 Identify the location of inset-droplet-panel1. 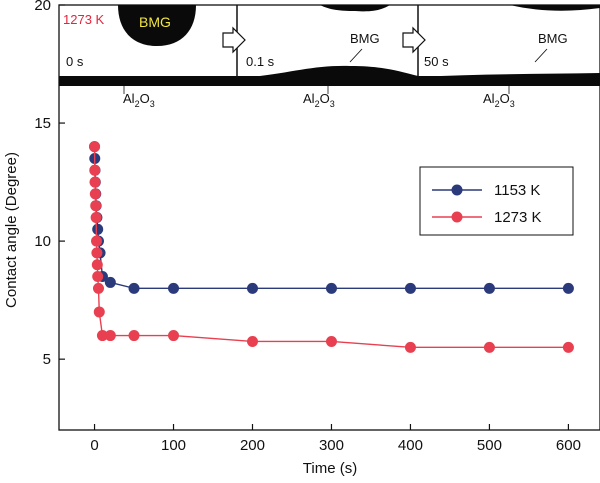
(157, 25).